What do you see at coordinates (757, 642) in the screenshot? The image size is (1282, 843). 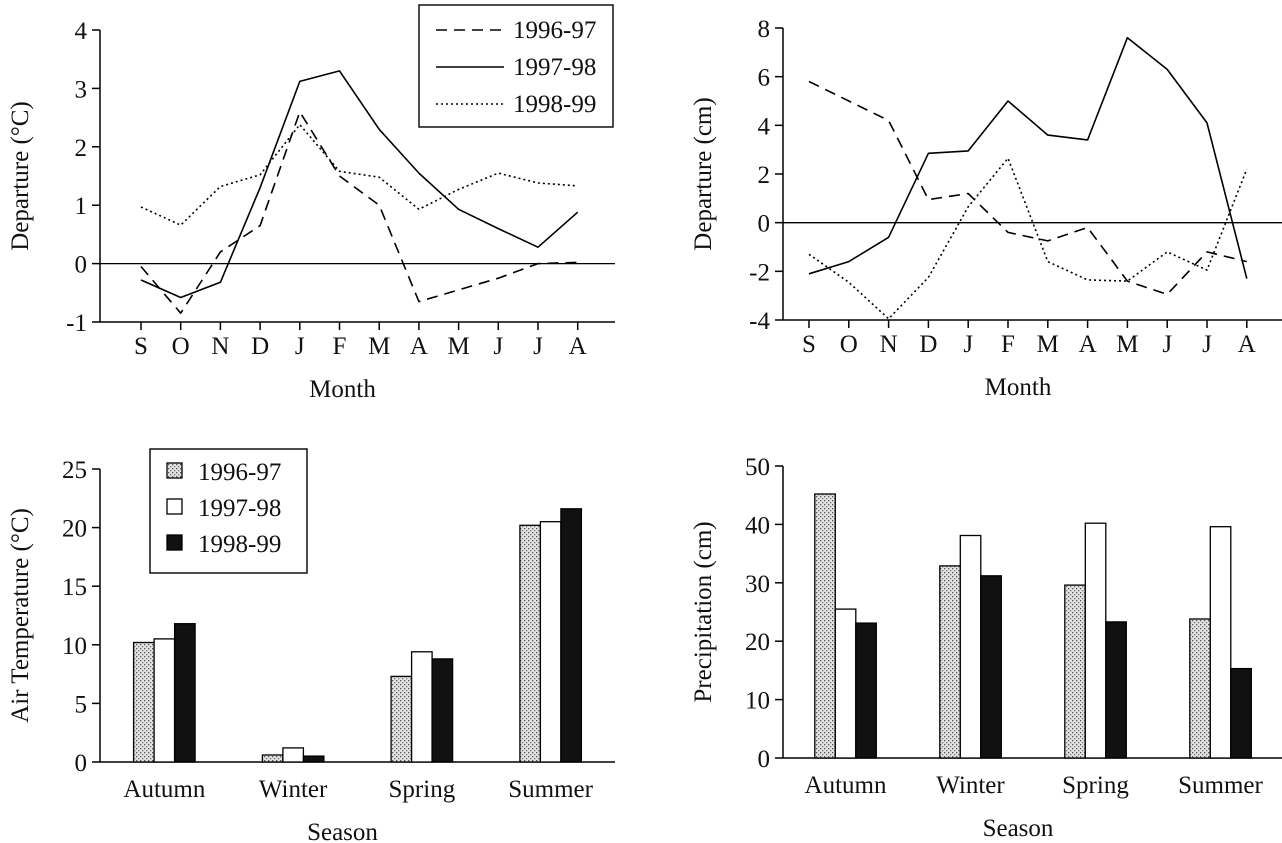 I see `y-tick-label: 20` at bounding box center [757, 642].